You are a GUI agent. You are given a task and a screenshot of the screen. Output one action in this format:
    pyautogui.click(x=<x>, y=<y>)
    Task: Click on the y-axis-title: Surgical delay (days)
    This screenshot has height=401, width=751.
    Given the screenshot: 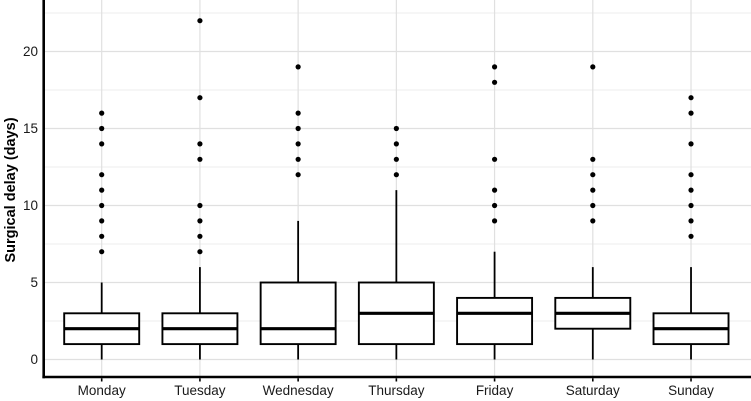 What is the action you would take?
    pyautogui.click(x=11, y=189)
    